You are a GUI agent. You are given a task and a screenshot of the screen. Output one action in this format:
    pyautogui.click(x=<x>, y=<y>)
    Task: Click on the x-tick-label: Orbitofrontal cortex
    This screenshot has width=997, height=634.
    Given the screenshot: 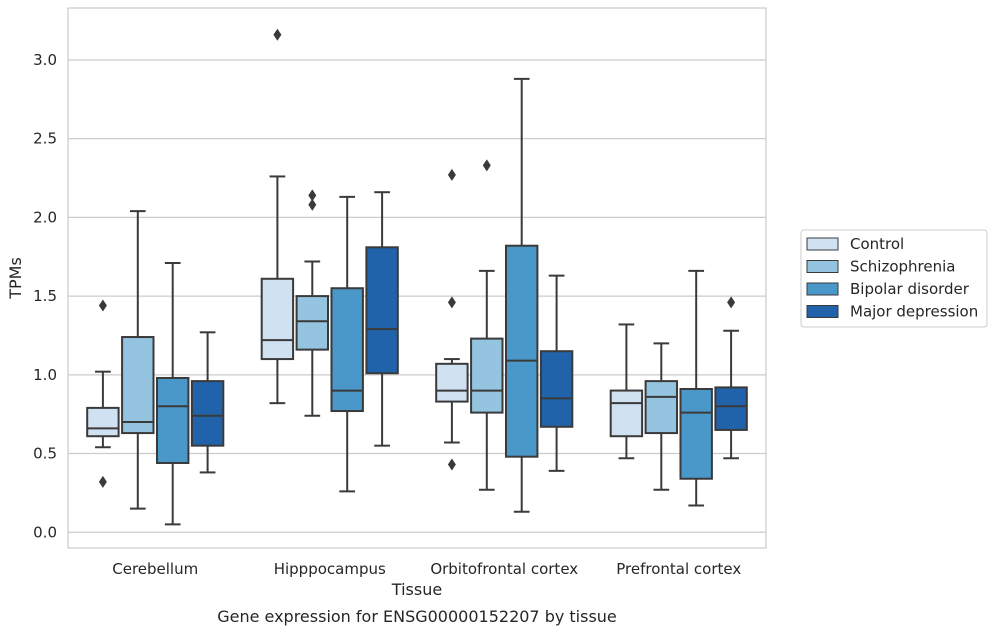 What is the action you would take?
    pyautogui.click(x=504, y=569)
    